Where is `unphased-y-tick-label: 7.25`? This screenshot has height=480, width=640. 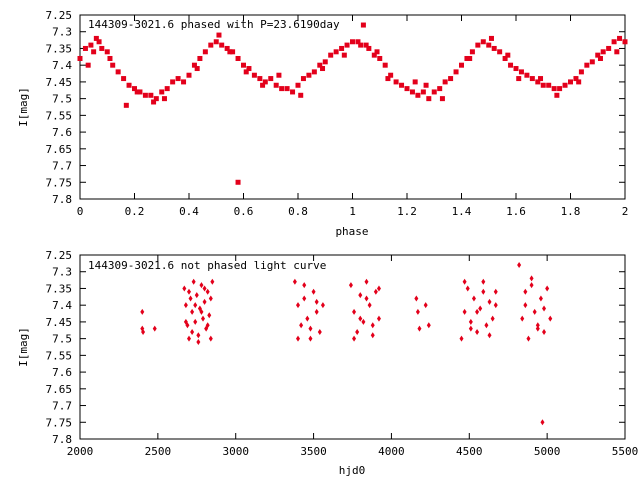 unphased-y-tick-label: 7.25 is located at coordinates (59, 255).